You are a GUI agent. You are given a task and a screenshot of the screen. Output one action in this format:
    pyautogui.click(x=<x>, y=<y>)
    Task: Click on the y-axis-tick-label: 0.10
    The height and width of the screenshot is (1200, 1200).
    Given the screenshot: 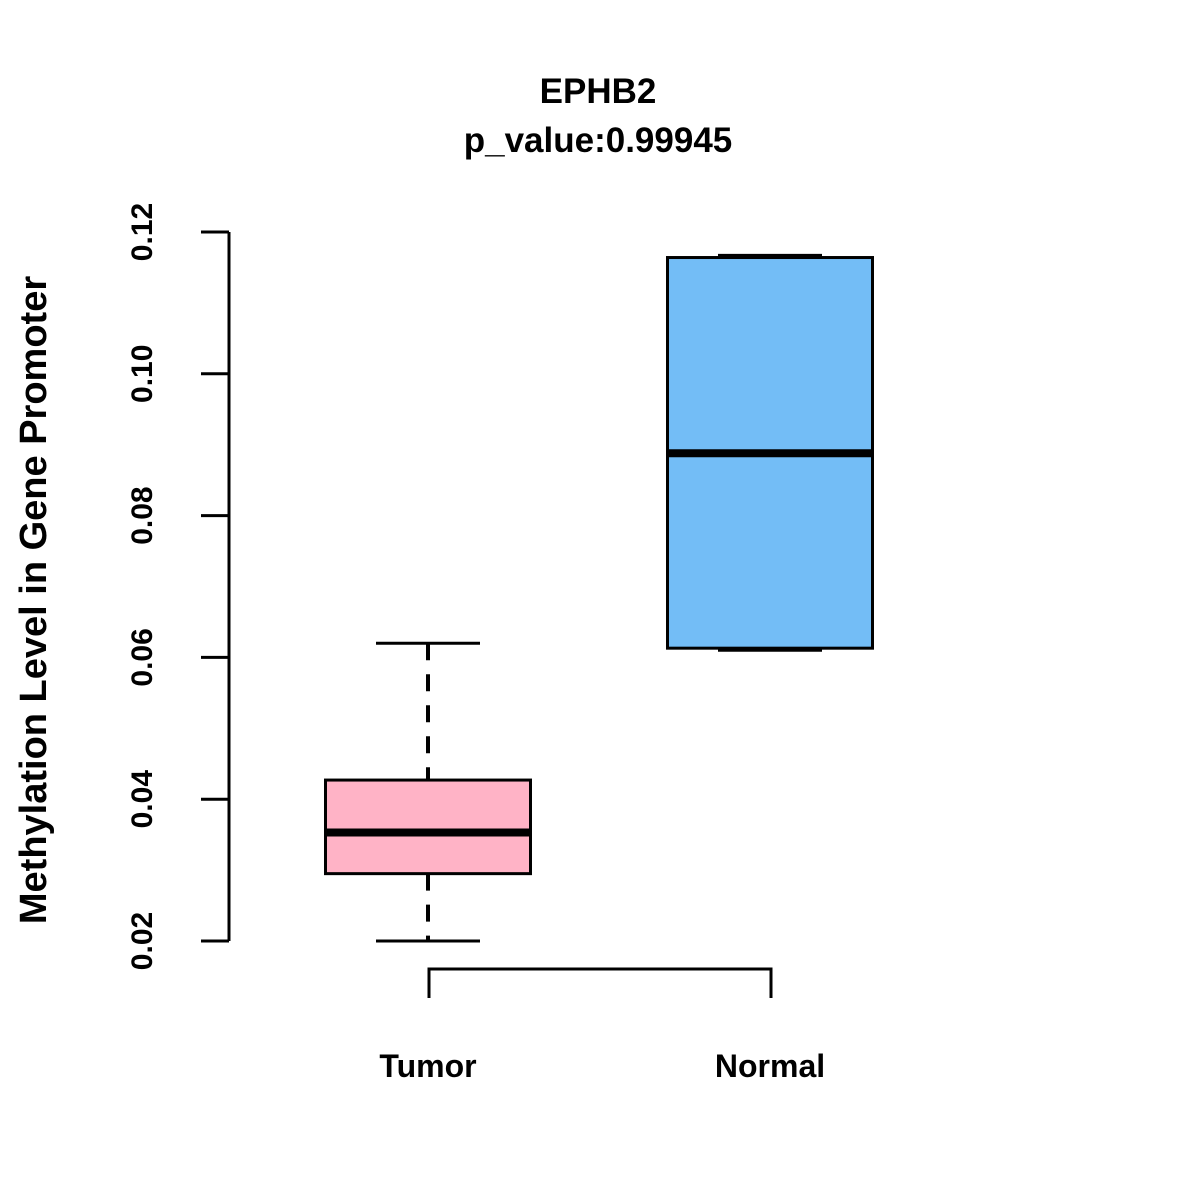 What is the action you would take?
    pyautogui.click(x=142, y=374)
    